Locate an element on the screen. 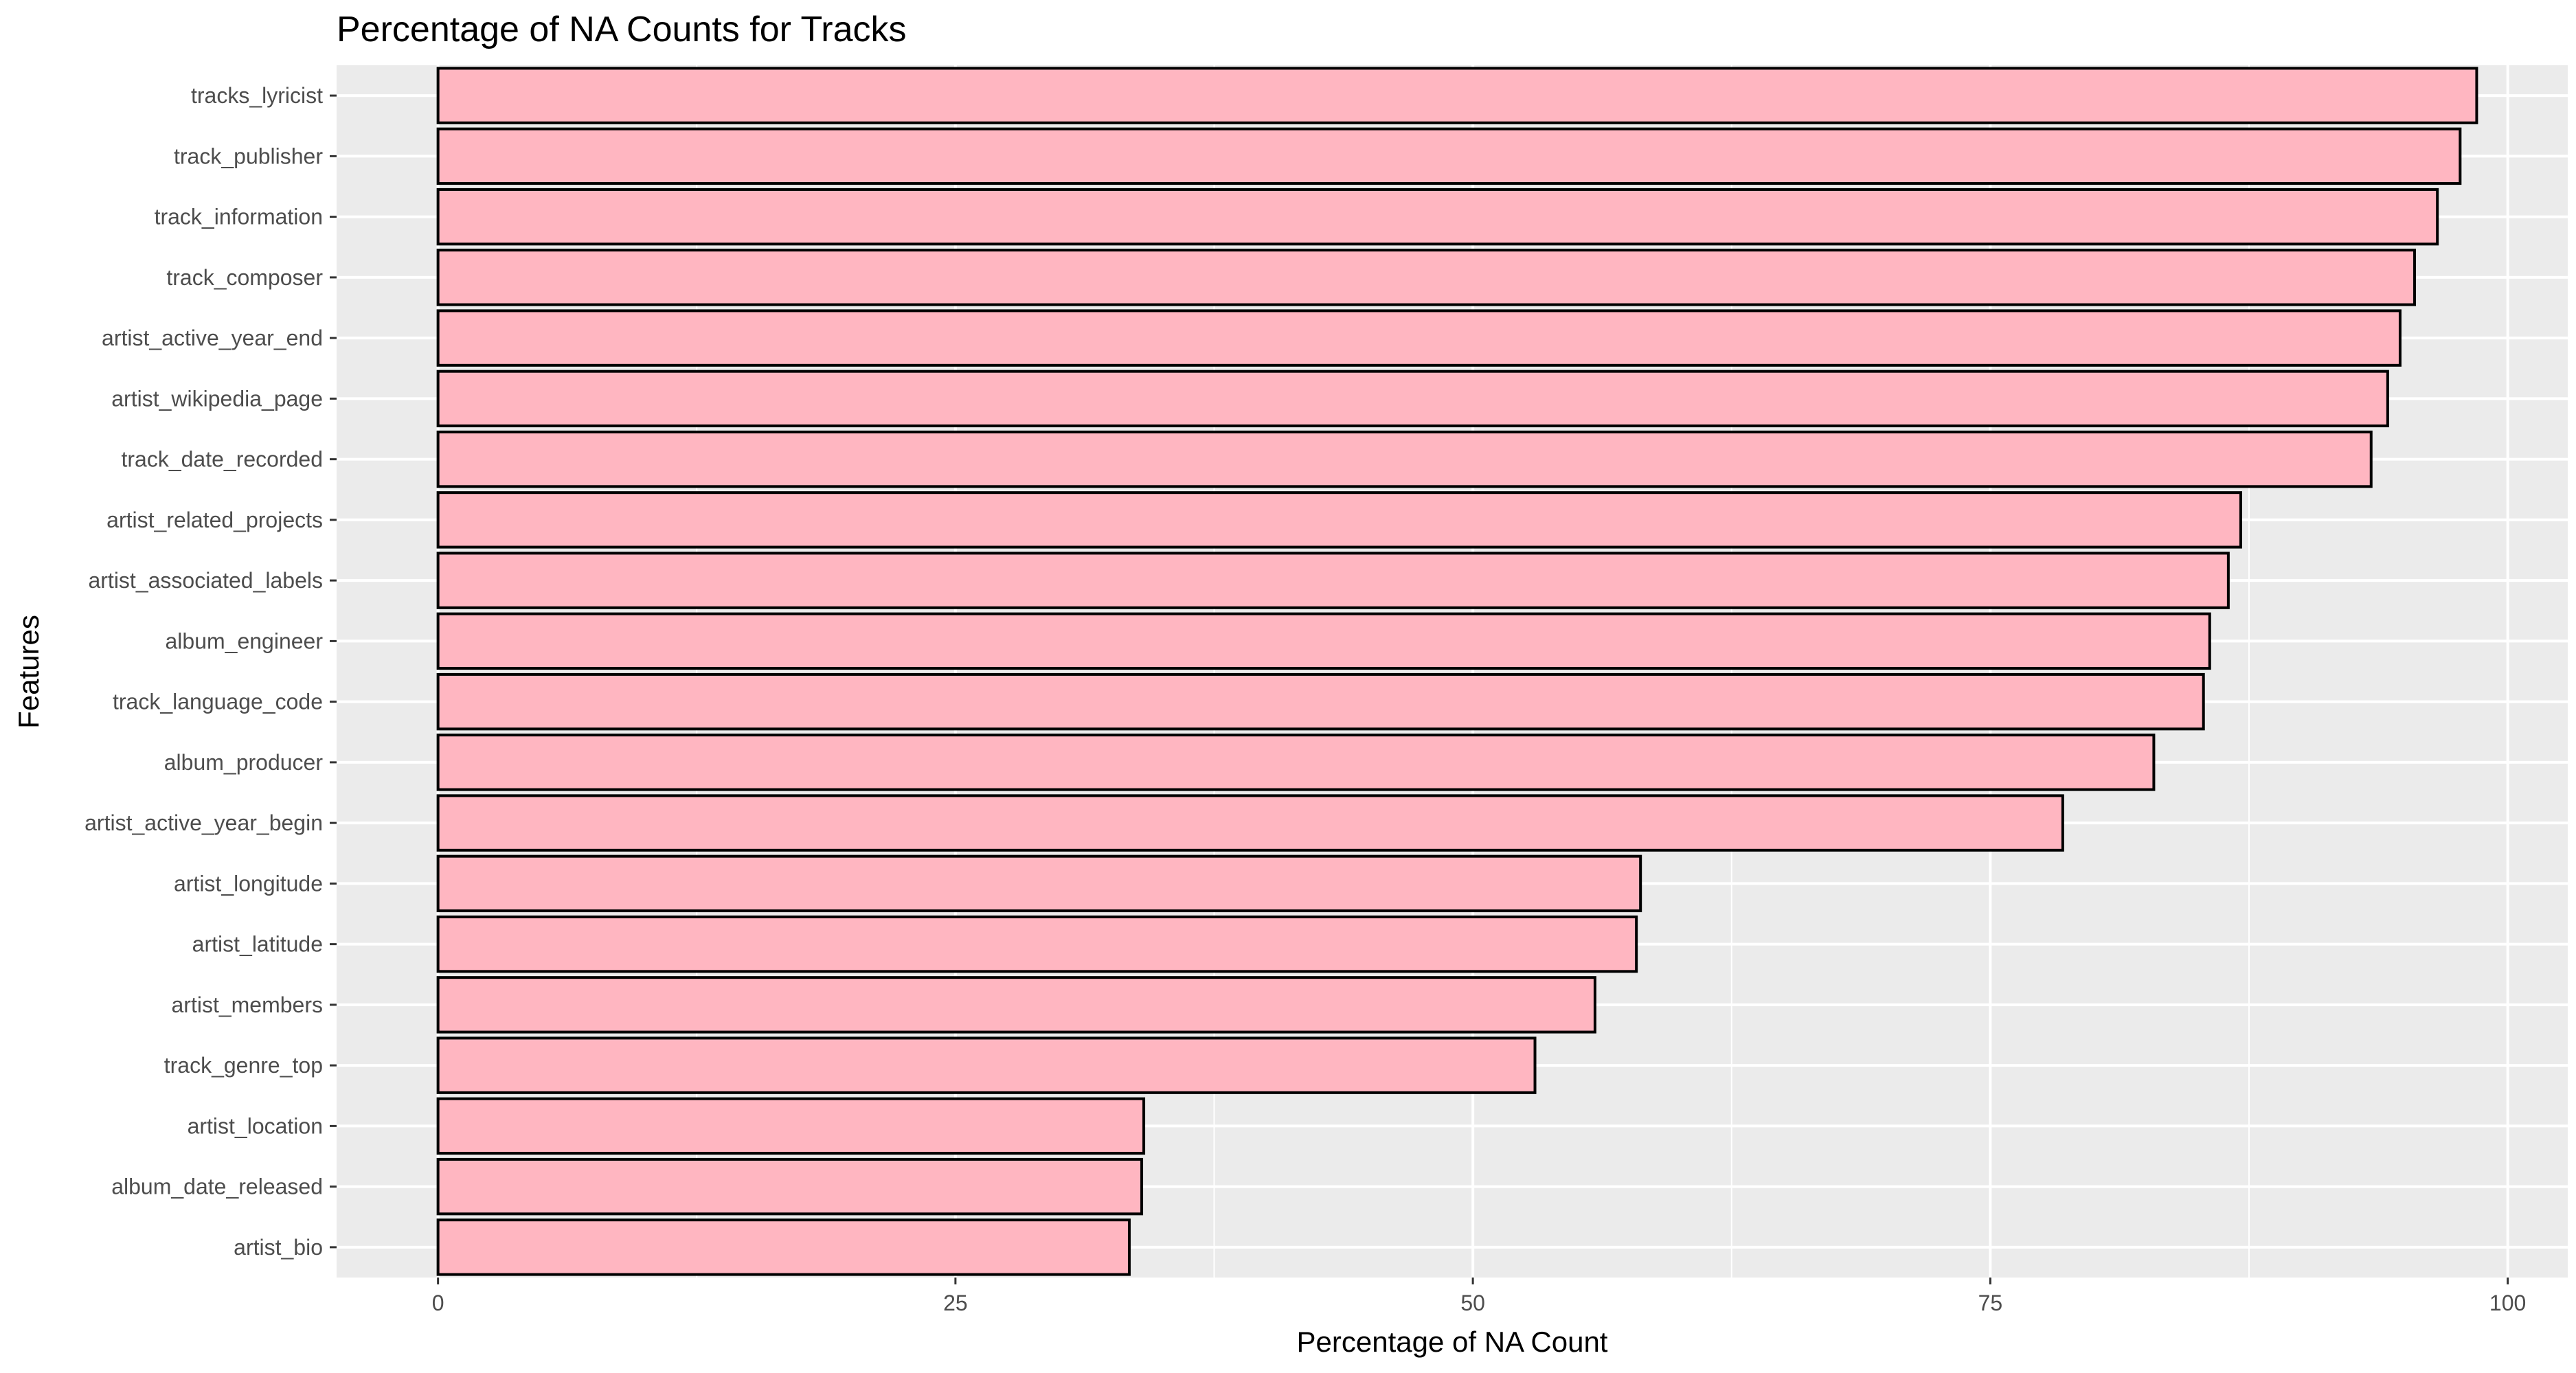 Image resolution: width=2576 pixels, height=1373 pixels. x-tick-label: 25 is located at coordinates (955, 1303).